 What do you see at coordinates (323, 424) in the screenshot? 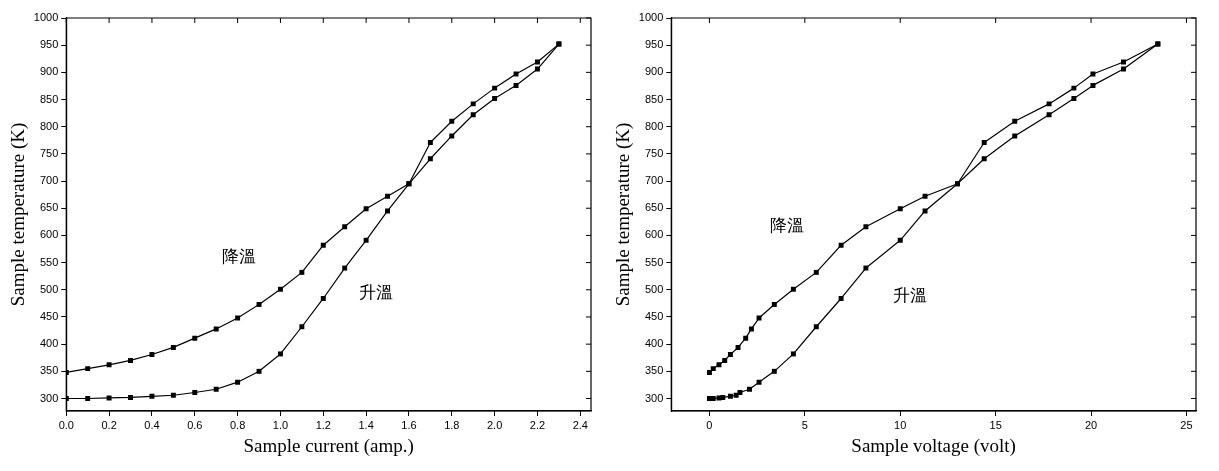
I see `x-tick-label: 1.2` at bounding box center [323, 424].